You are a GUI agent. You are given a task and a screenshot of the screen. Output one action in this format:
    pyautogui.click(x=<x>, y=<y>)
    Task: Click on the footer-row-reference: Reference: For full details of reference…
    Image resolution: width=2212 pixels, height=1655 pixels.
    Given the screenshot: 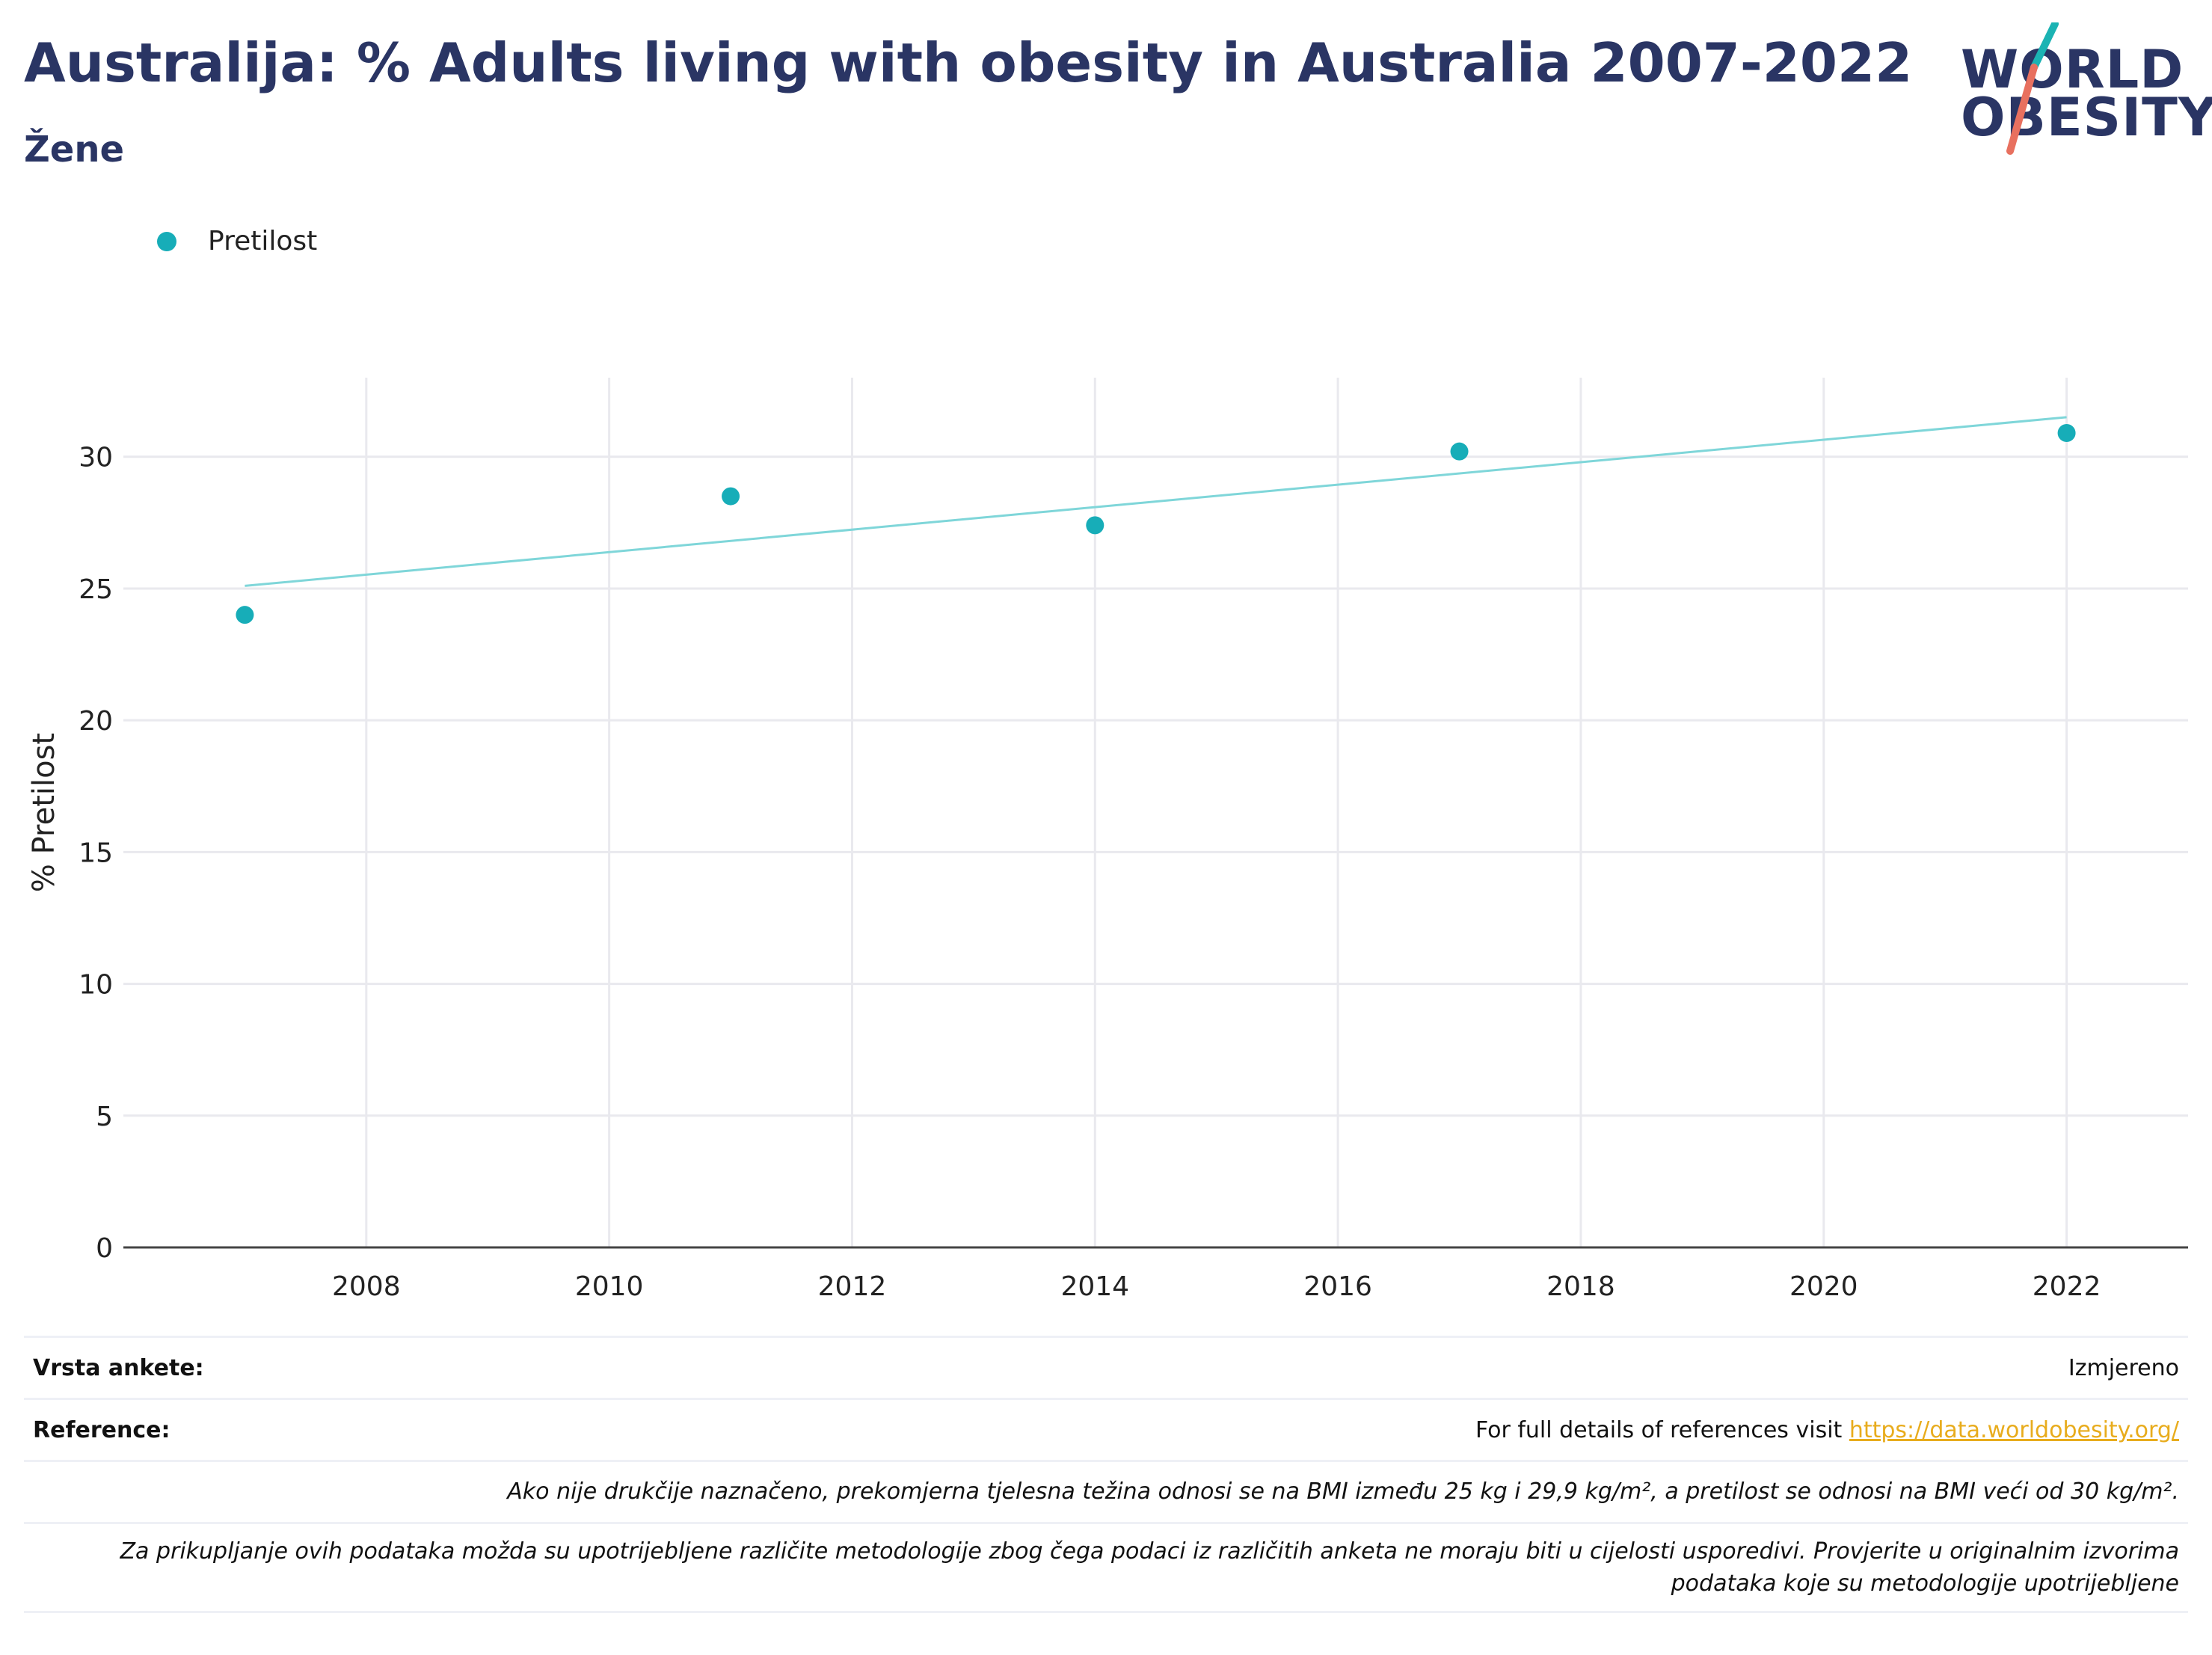 What is the action you would take?
    pyautogui.click(x=1106, y=1429)
    